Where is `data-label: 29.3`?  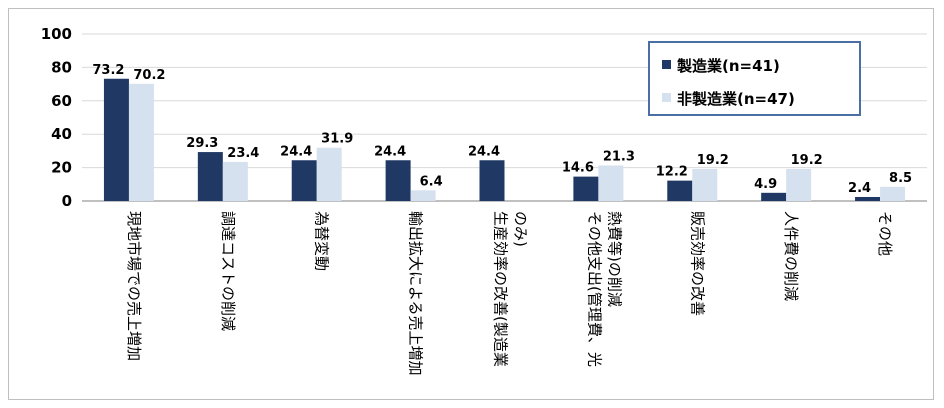
data-label: 29.3 is located at coordinates (202, 143).